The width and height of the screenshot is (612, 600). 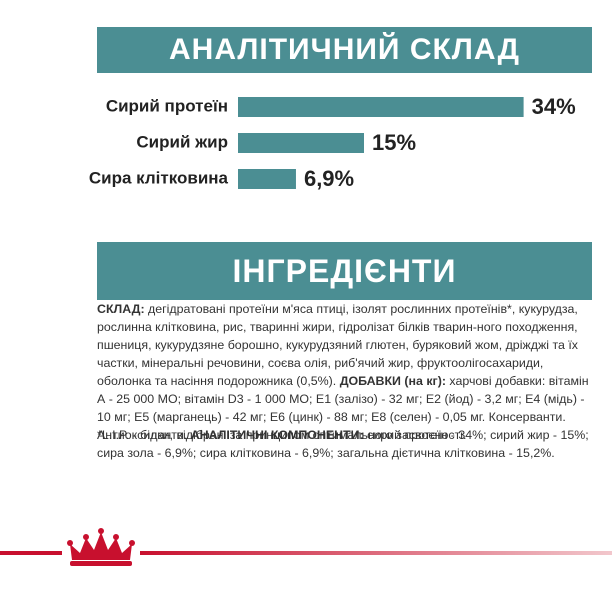 I want to click on category-label: Сира клітковина, so click(x=159, y=177).